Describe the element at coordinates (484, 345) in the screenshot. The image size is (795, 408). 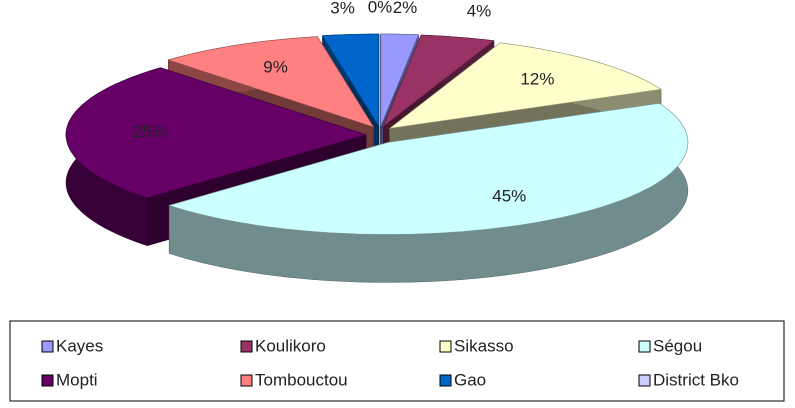
I see `legend-label: Sikasso` at that location.